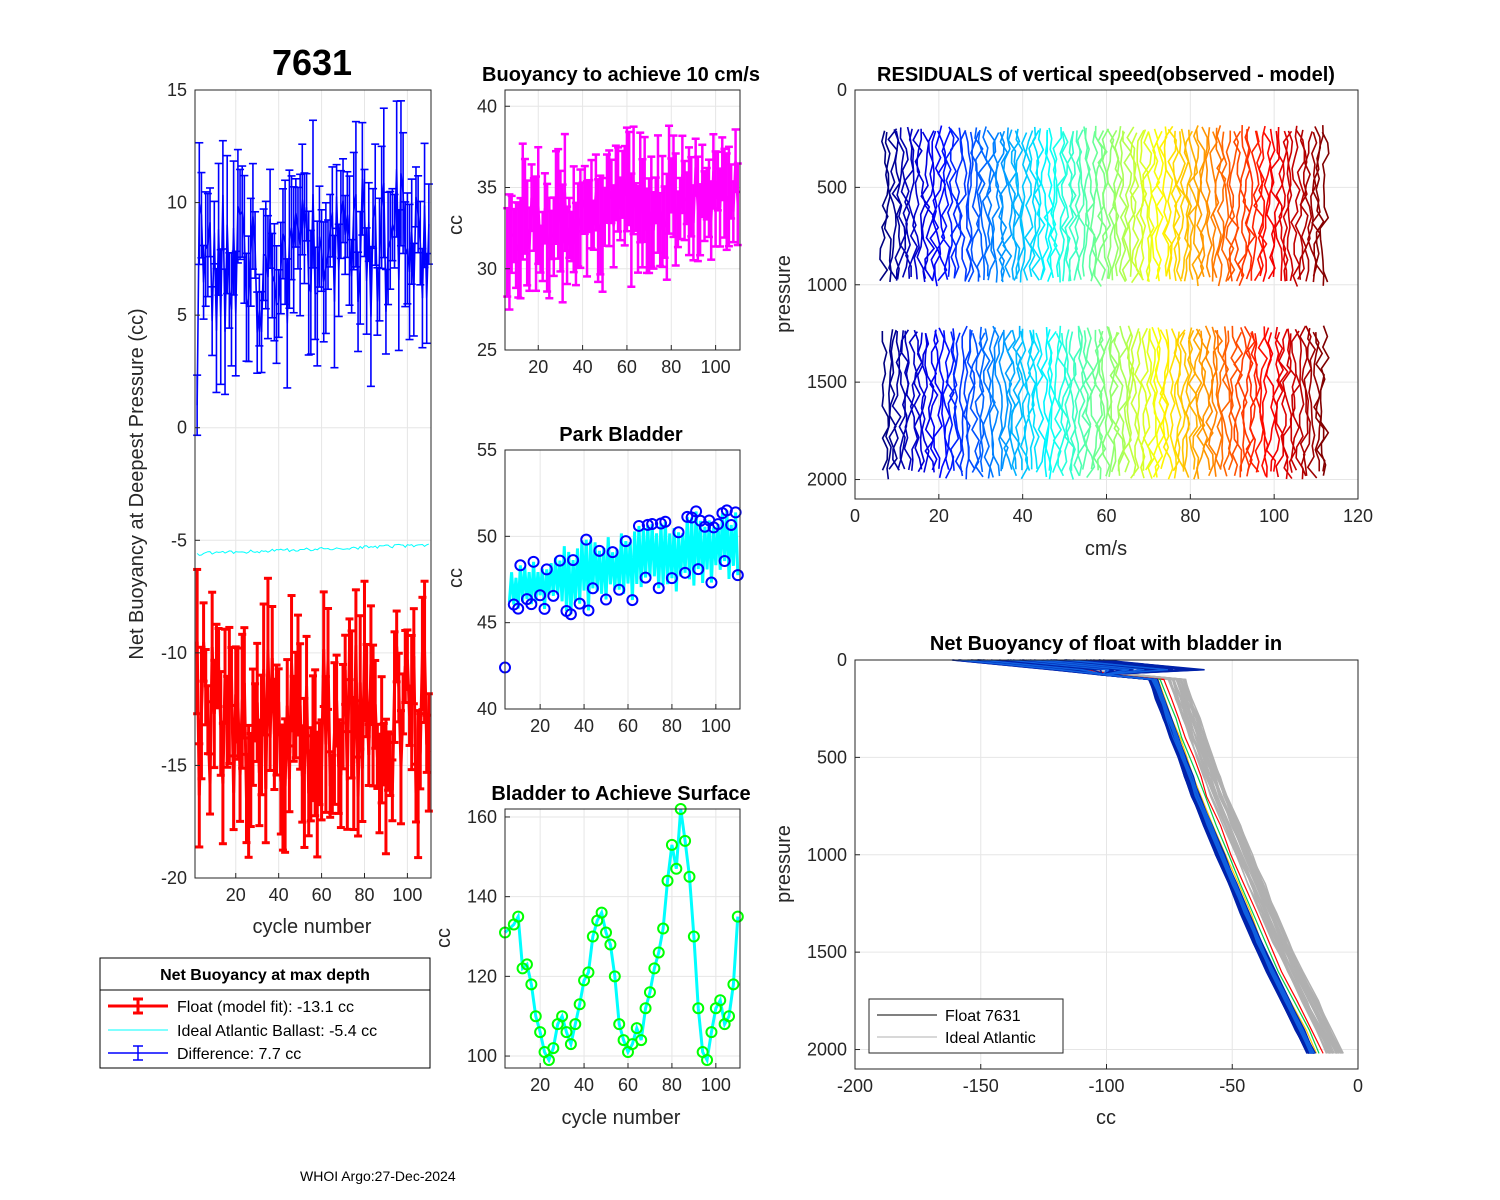  What do you see at coordinates (827, 285) in the screenshot?
I see `tick-label-y: 1000` at bounding box center [827, 285].